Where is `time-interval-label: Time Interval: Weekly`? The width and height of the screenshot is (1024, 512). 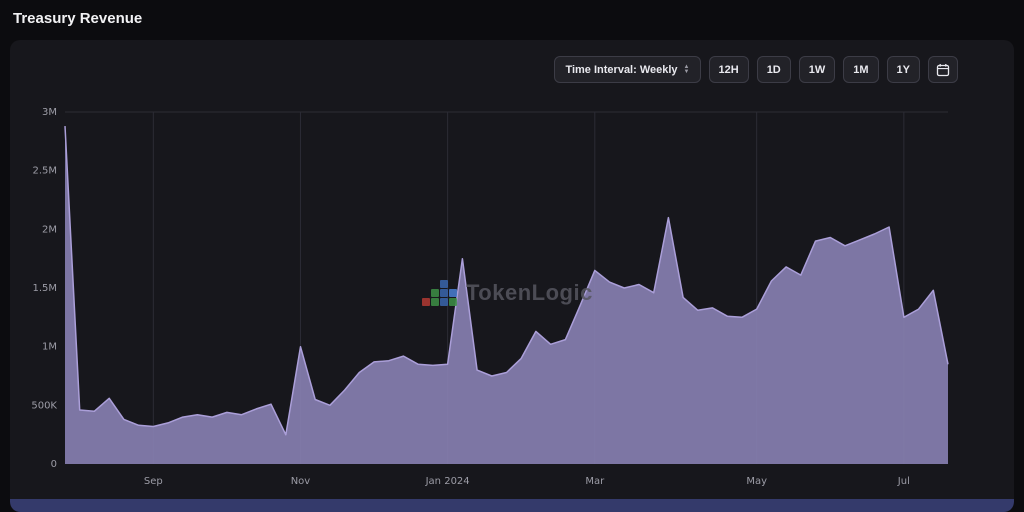 time-interval-label: Time Interval: Weekly is located at coordinates (621, 69).